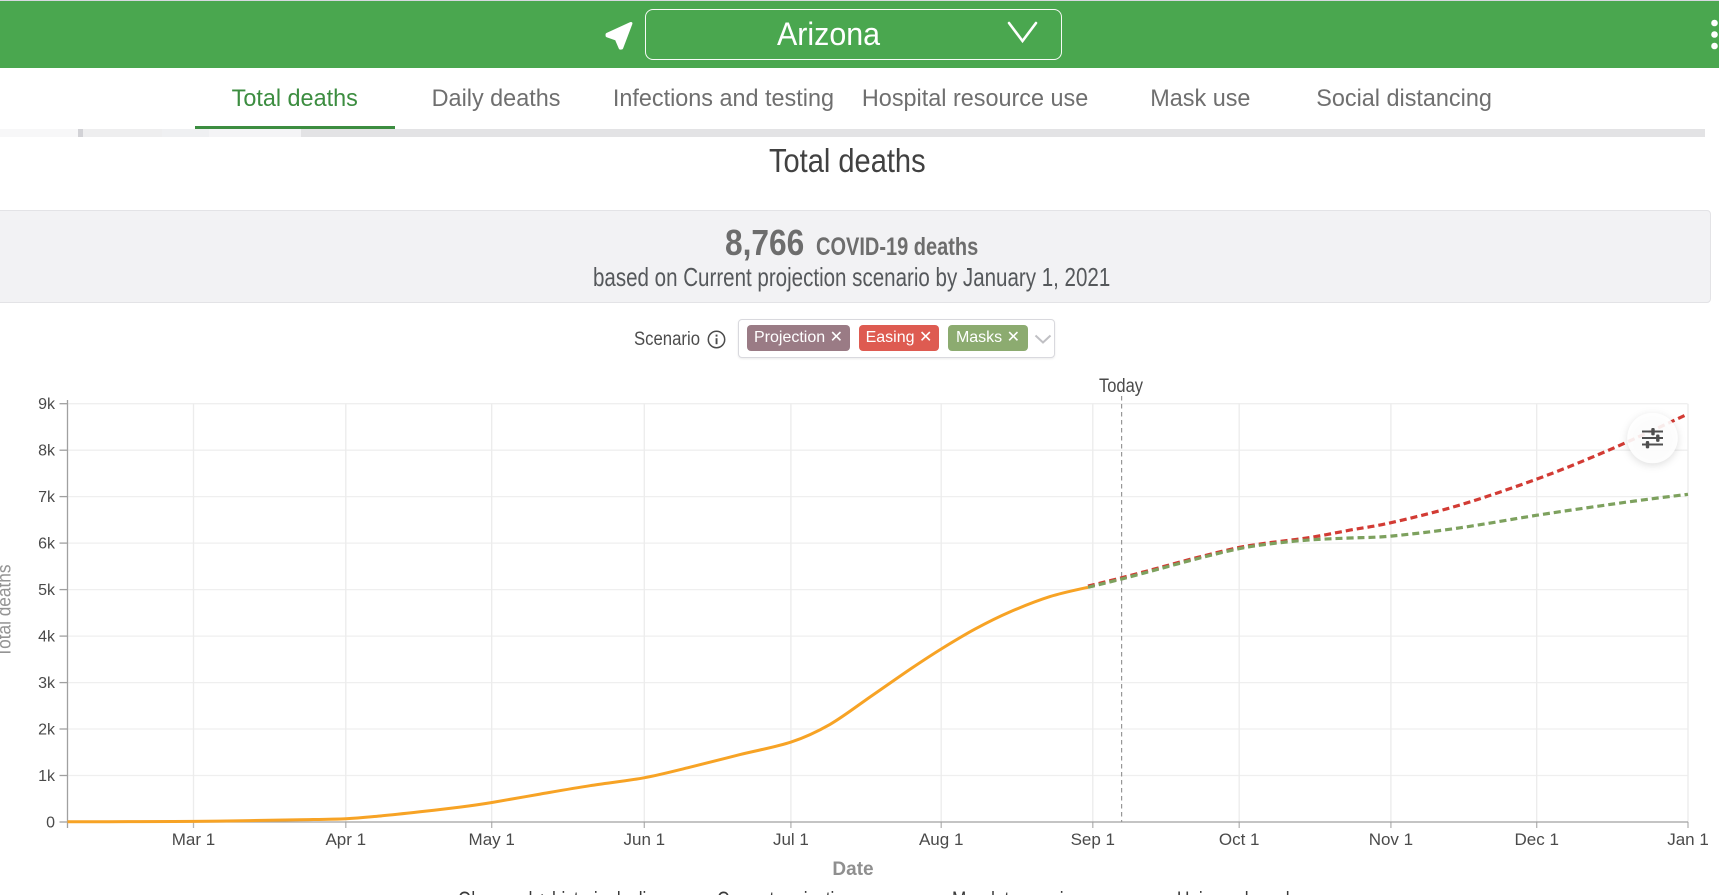 The height and width of the screenshot is (895, 1719). I want to click on svg-text: Jan 1, so click(1688, 839).